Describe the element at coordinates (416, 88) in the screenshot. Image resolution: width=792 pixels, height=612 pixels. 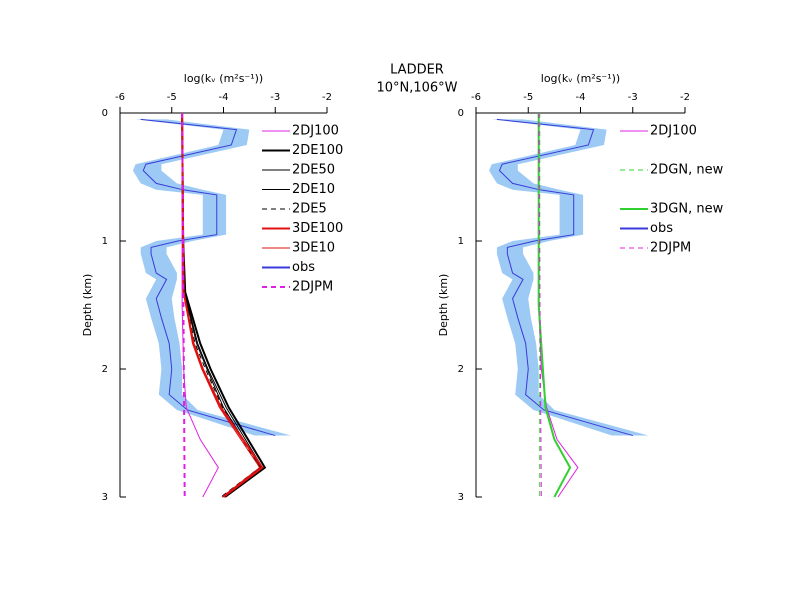
I see `subtitle: 10°N,106°W` at that location.